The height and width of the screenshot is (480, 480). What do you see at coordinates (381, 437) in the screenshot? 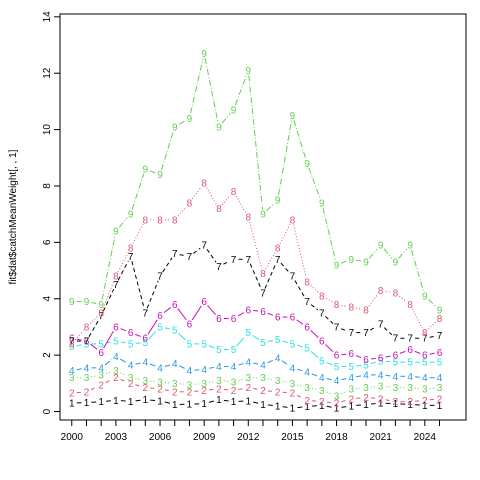
I see `x-tick-label: 2021` at bounding box center [381, 437].